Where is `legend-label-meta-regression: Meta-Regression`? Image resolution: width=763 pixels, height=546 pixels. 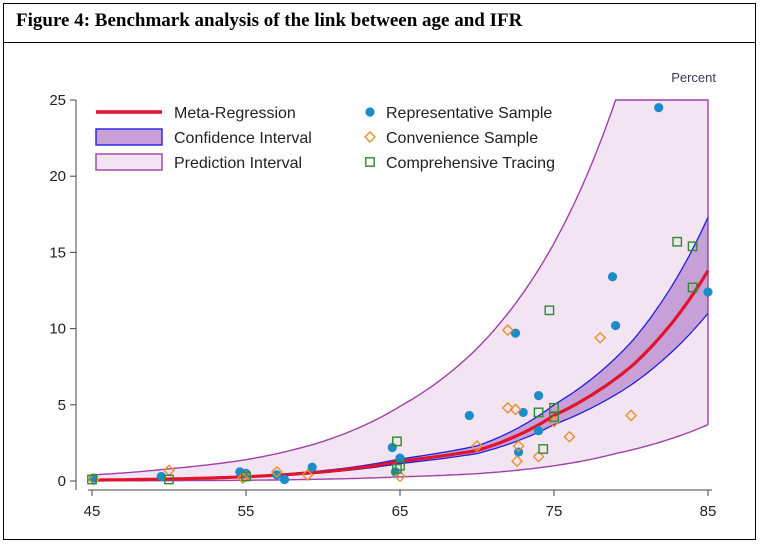 legend-label-meta-regression: Meta-Regression is located at coordinates (235, 113).